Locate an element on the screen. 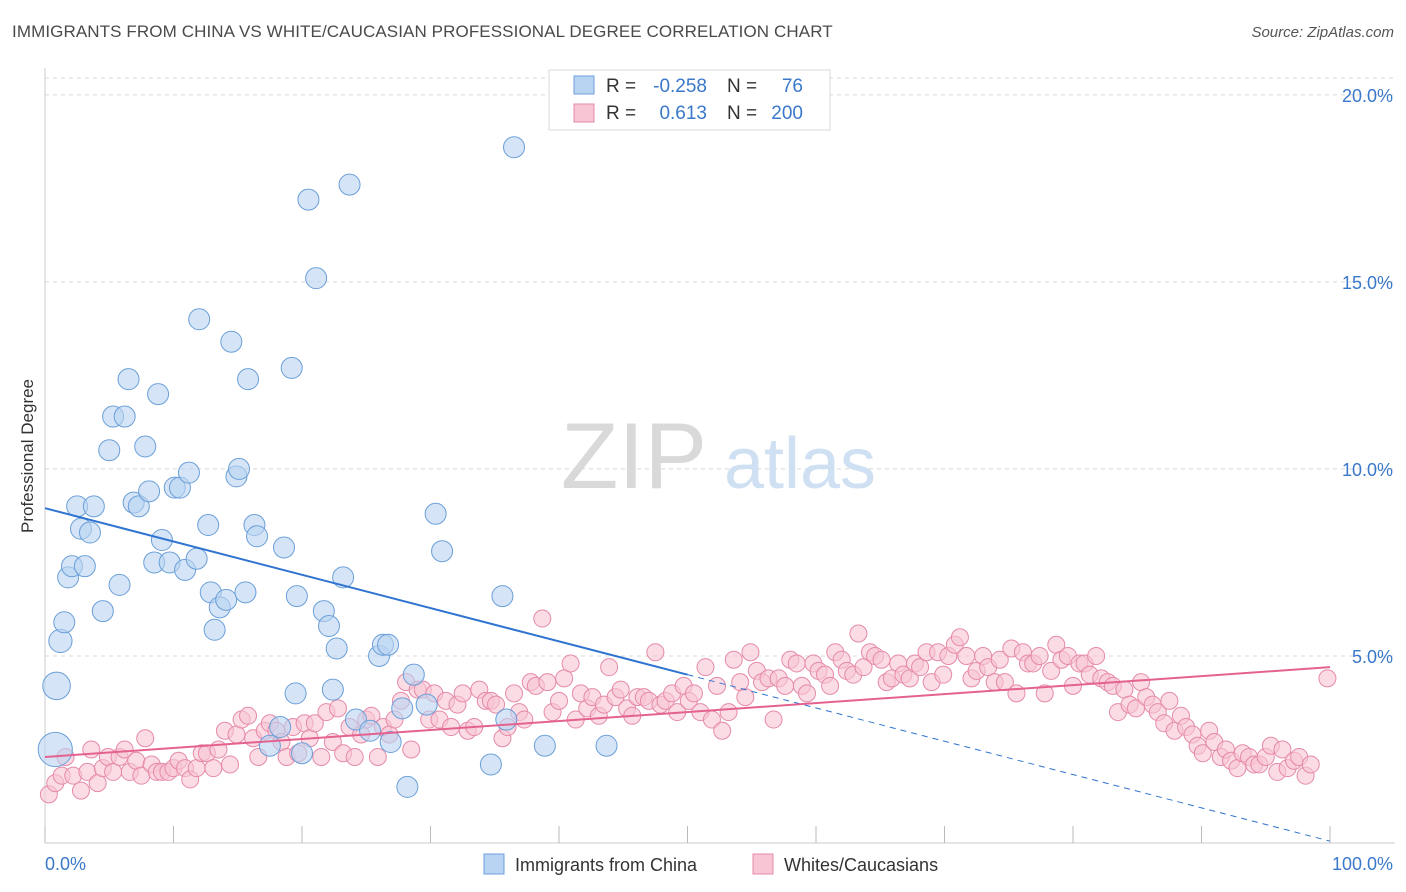 The width and height of the screenshot is (1406, 892). x-tick-label: 0.0% is located at coordinates (65, 864).